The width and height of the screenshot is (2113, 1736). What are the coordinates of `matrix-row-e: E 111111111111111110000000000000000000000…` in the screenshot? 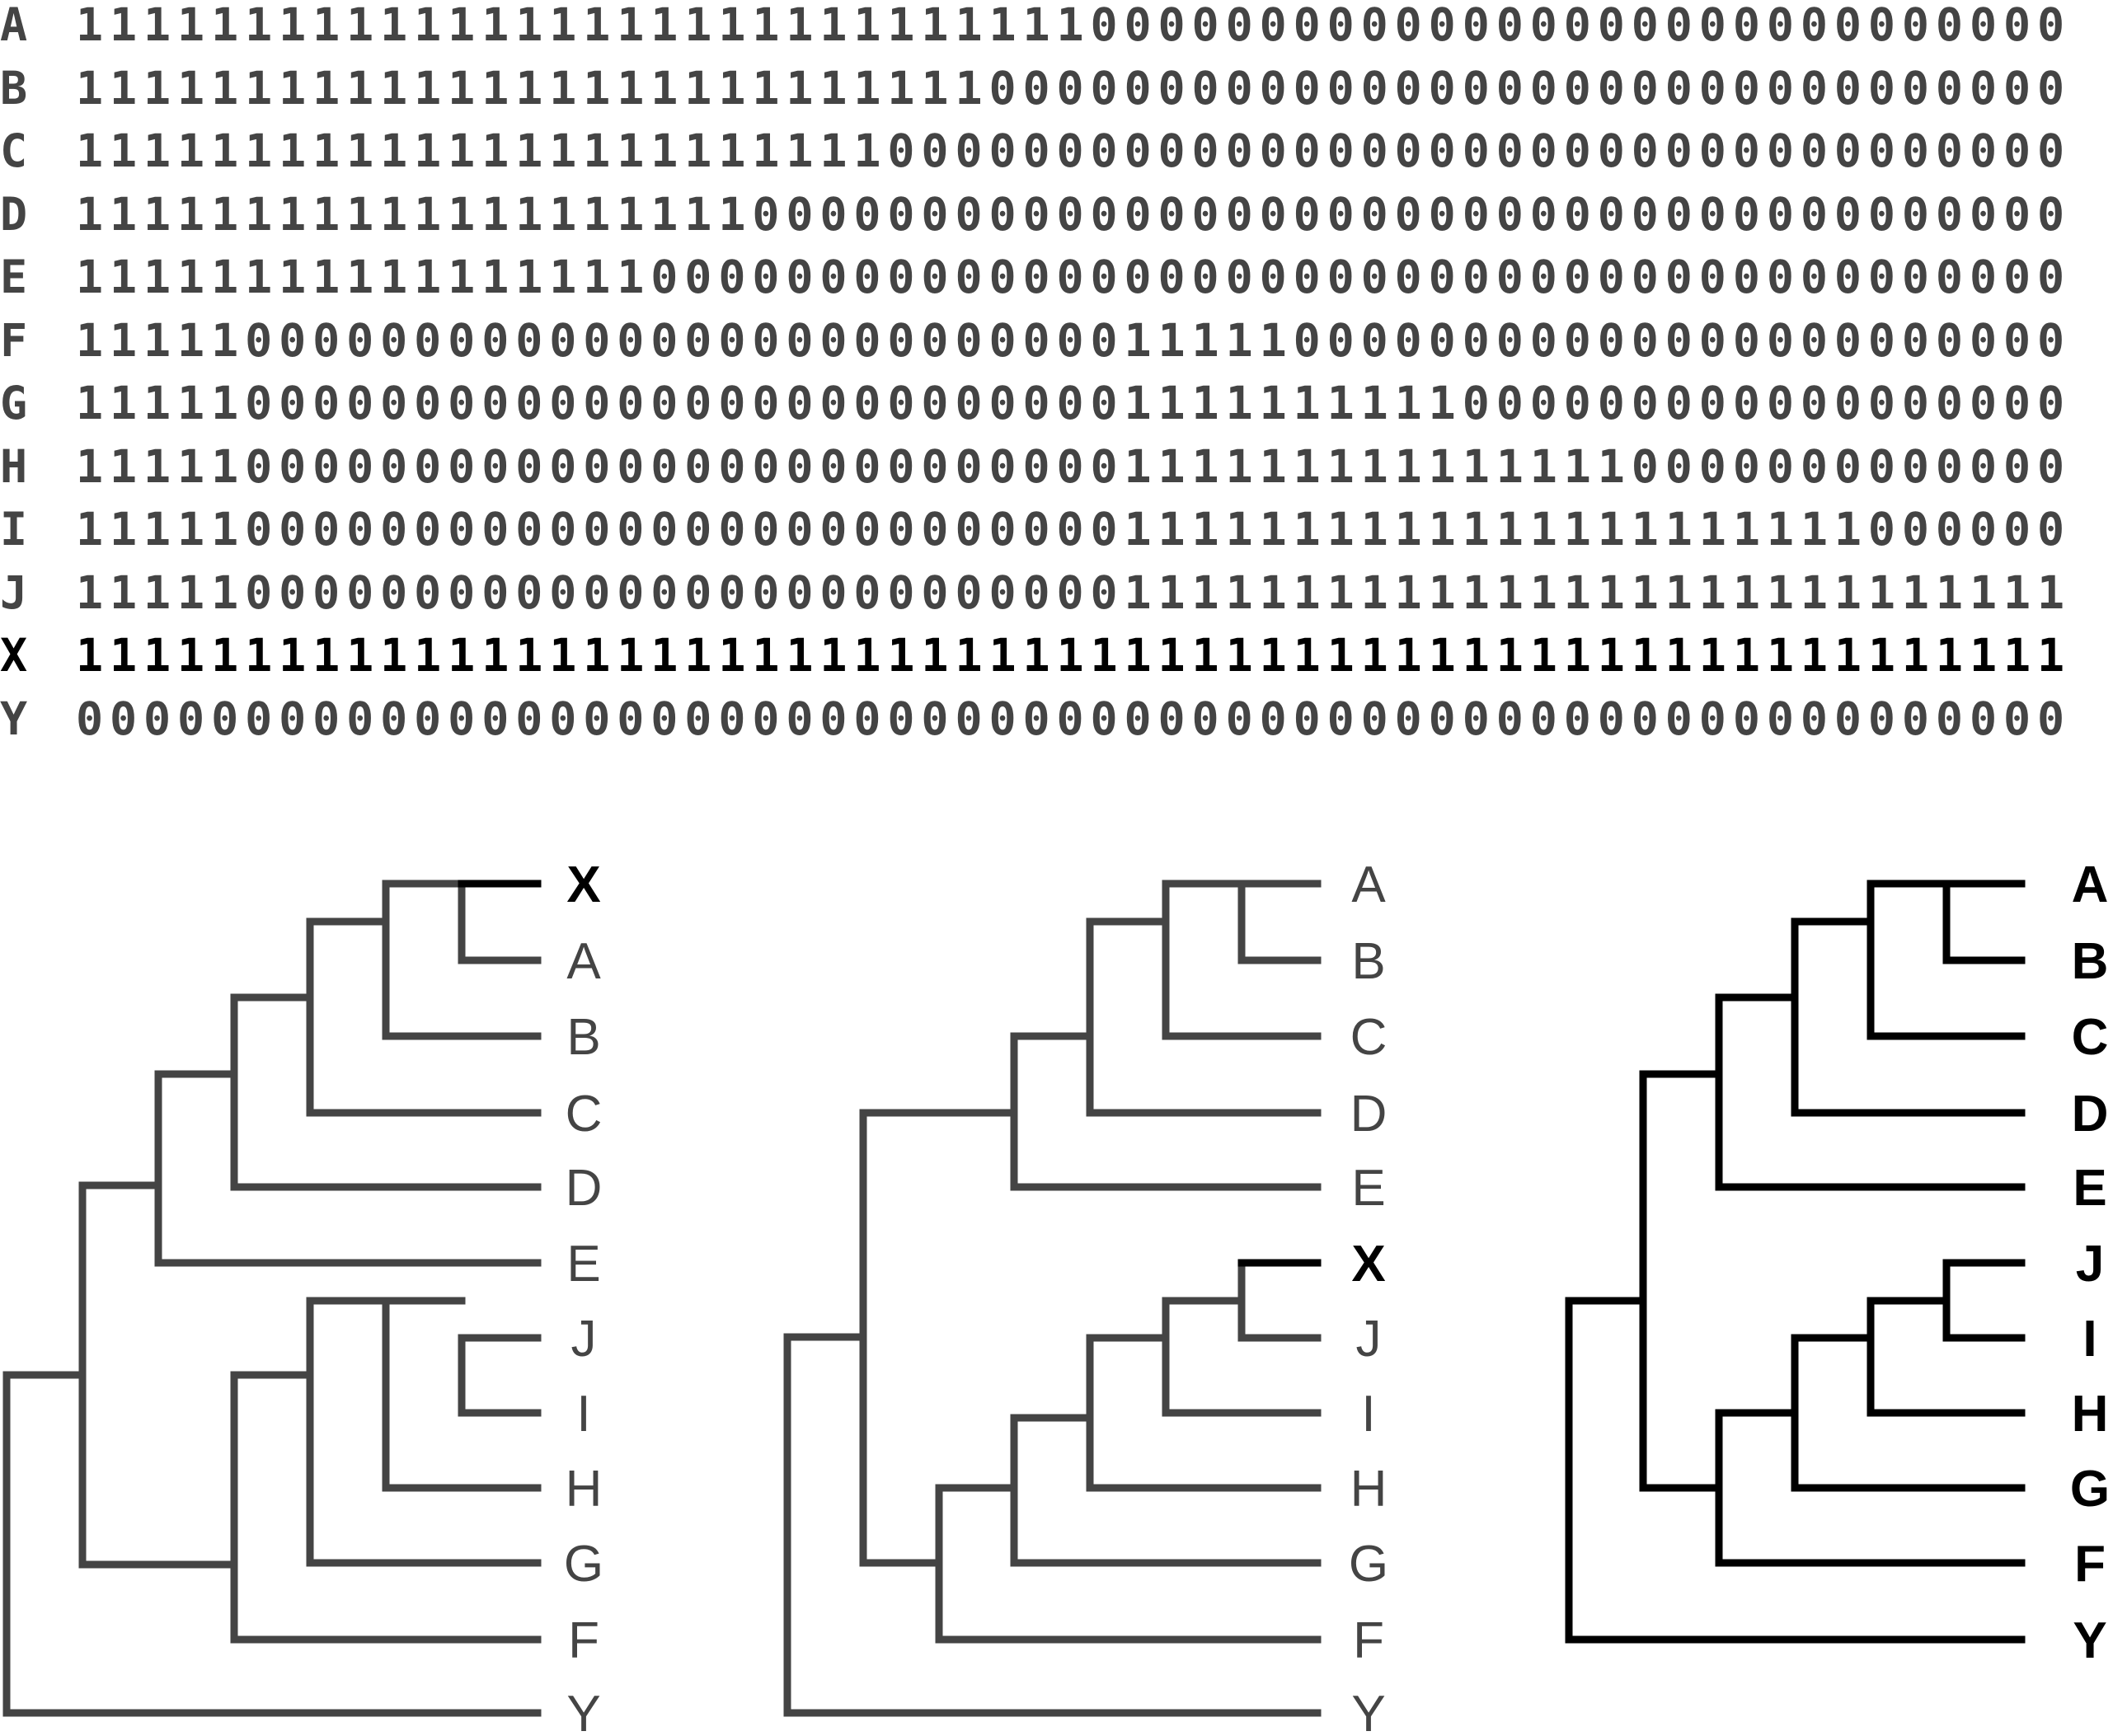 It's located at (1056, 277).